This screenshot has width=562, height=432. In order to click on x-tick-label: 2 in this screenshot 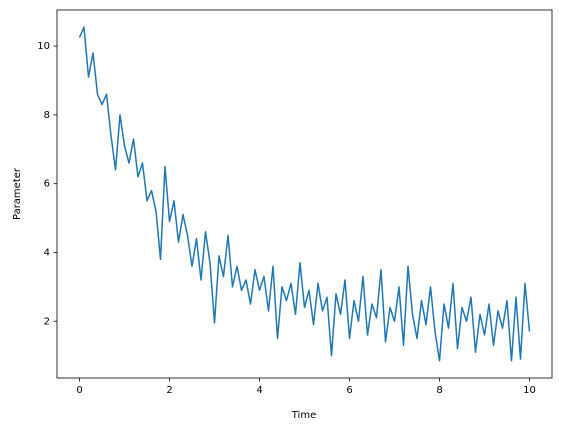, I will do `click(169, 390)`.